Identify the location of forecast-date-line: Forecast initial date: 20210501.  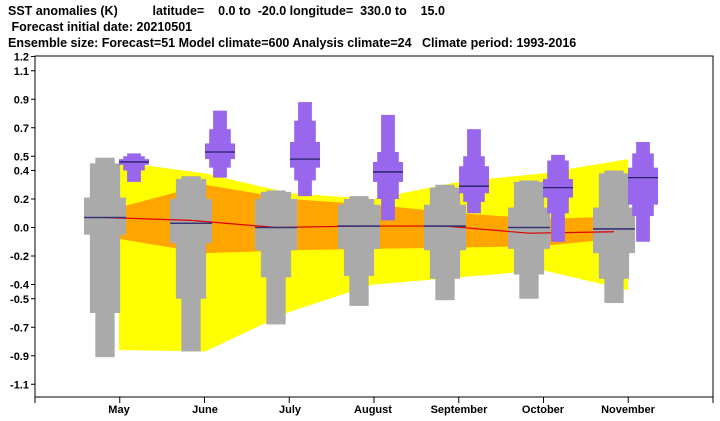
(100, 27).